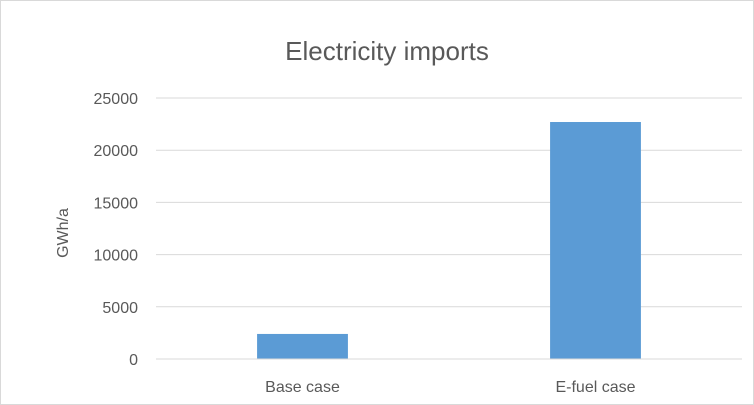 The height and width of the screenshot is (405, 754). I want to click on y-tick-label: 15000, so click(116, 203).